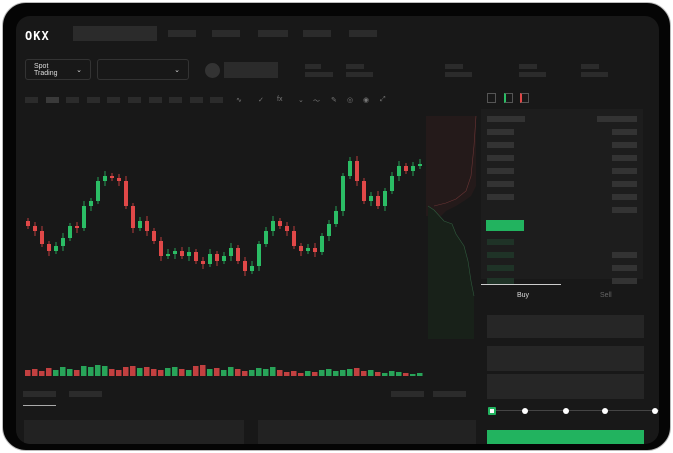 This screenshot has width=673, height=453. I want to click on search-bar, so click(115, 33).